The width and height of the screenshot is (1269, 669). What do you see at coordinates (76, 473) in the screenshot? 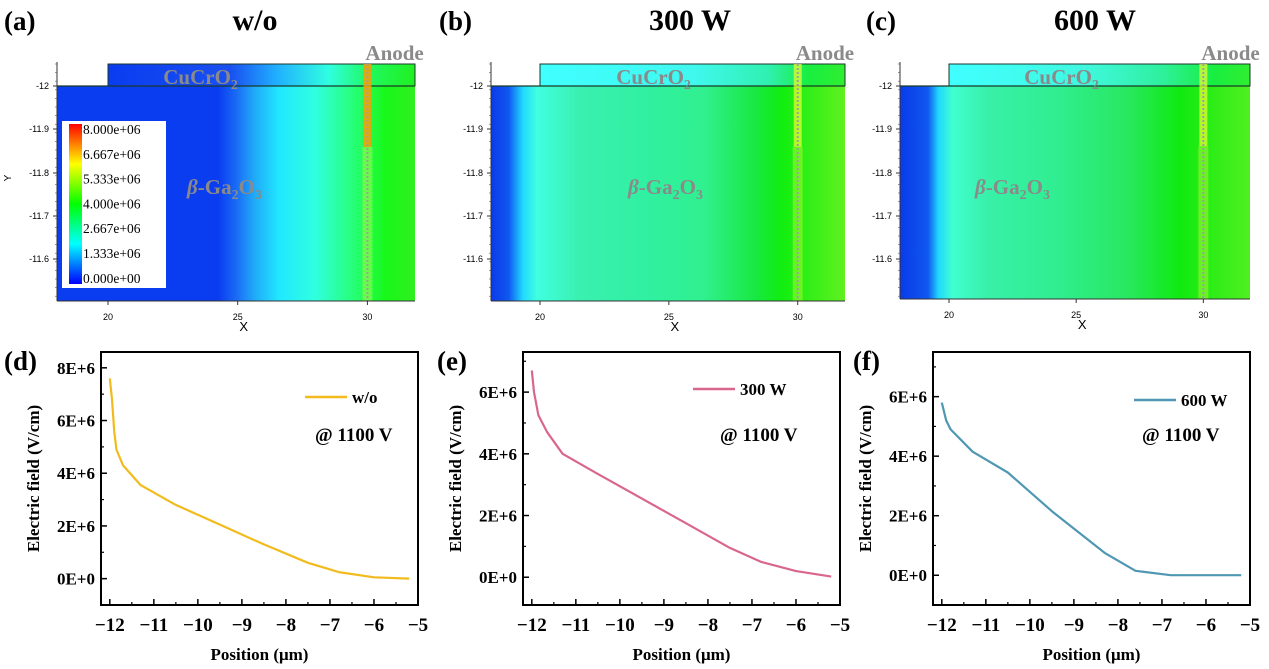
I see `y-tick-label: 4E+6` at bounding box center [76, 473].